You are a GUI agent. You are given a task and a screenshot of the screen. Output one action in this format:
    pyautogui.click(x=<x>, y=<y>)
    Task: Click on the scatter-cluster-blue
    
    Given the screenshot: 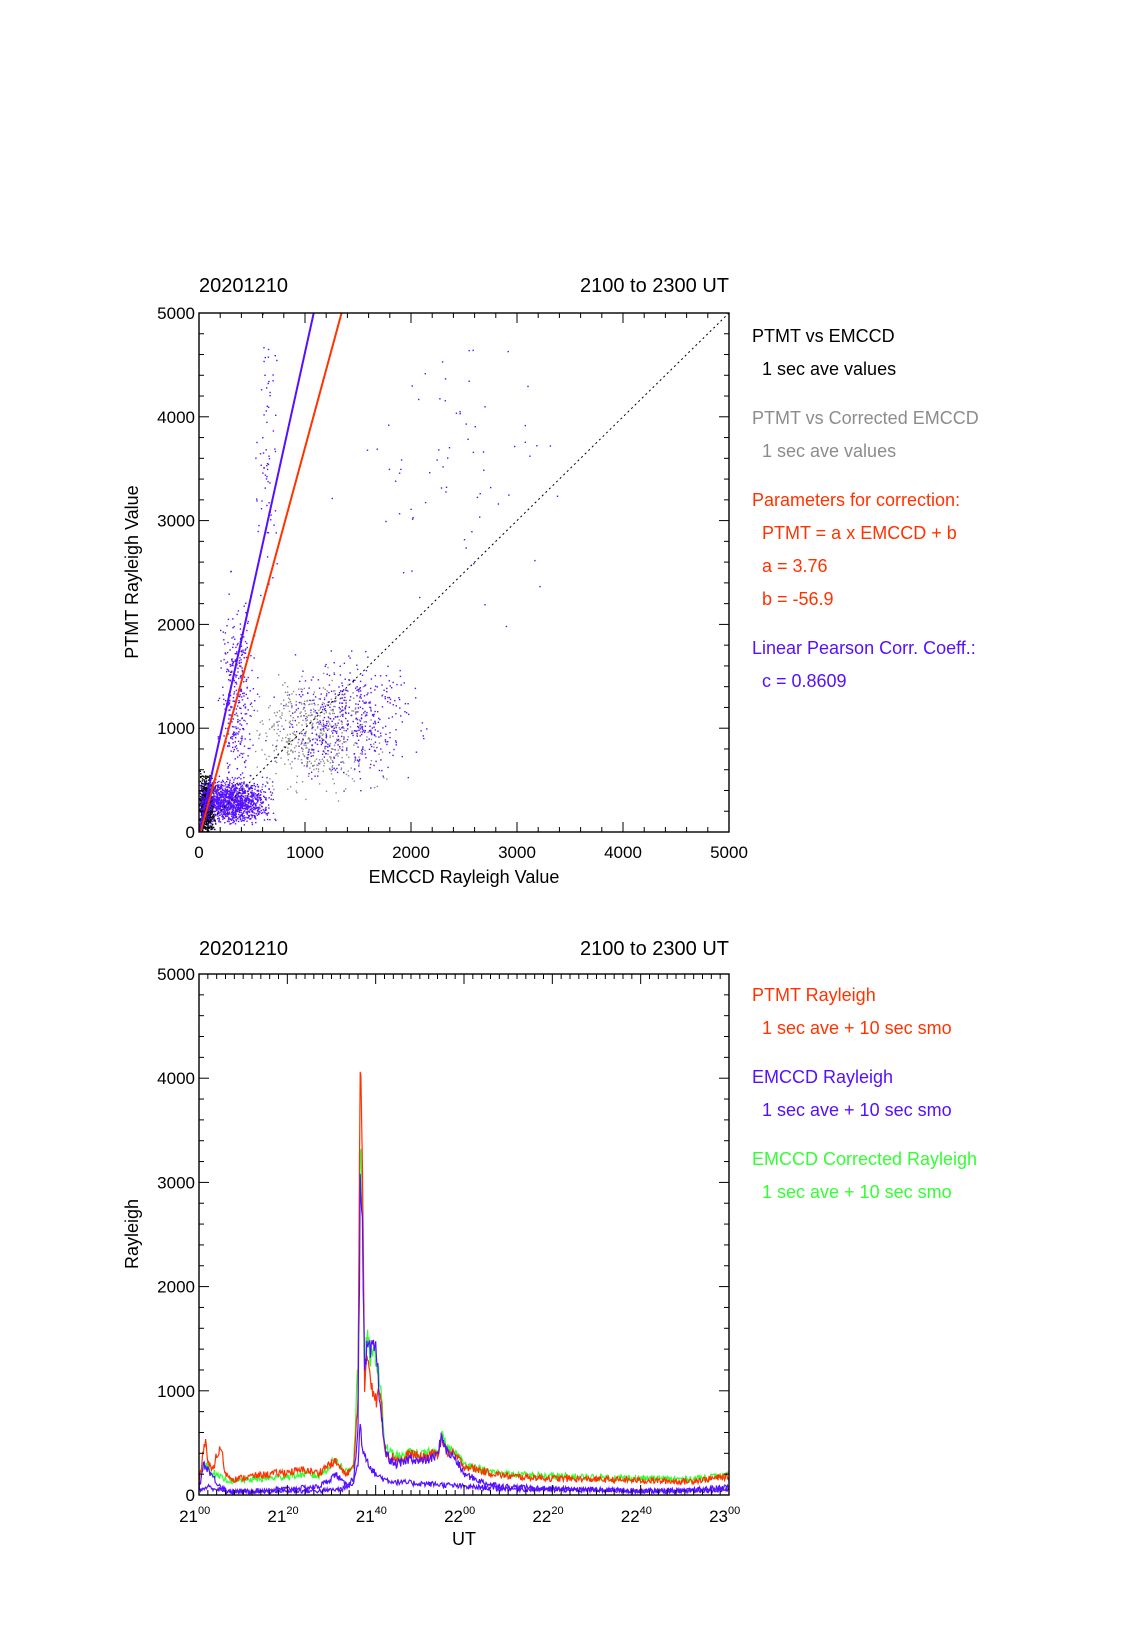 What is the action you would take?
    pyautogui.click(x=238, y=688)
    